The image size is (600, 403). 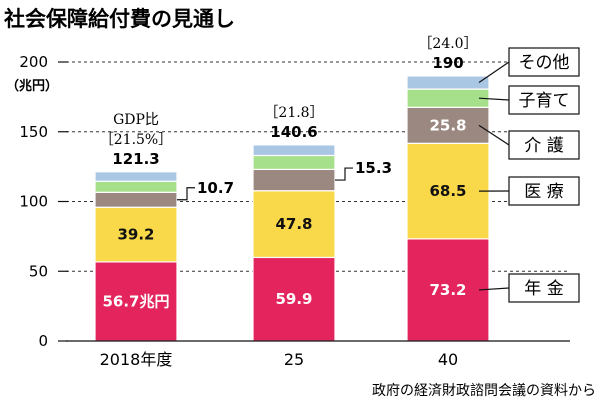 I want to click on data-label: 59.9, so click(x=293, y=299).